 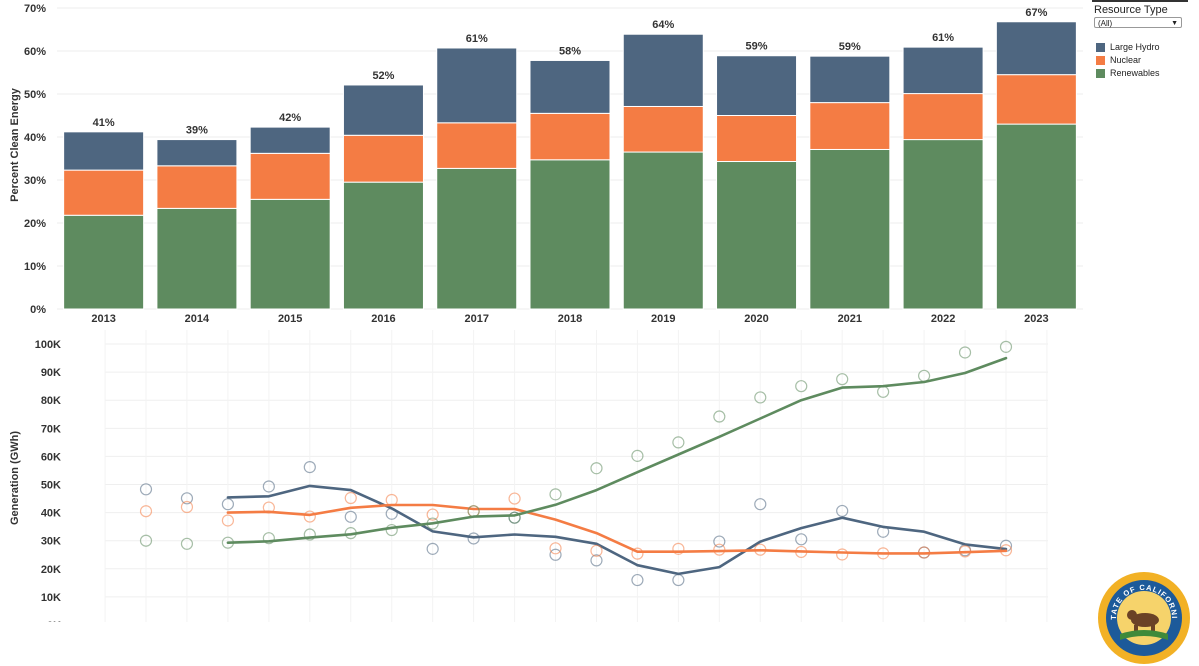 I want to click on legend-label-large-hydro: Large Hydro, so click(x=1135, y=47).